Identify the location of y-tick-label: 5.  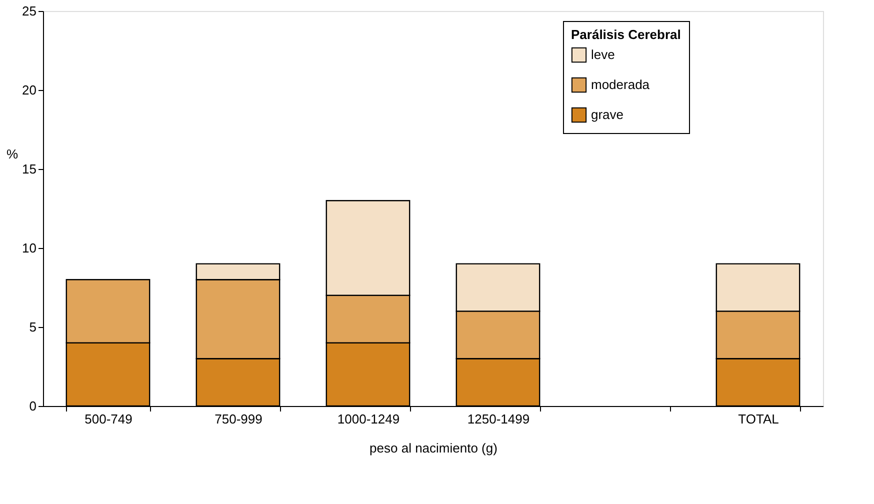
(32, 327).